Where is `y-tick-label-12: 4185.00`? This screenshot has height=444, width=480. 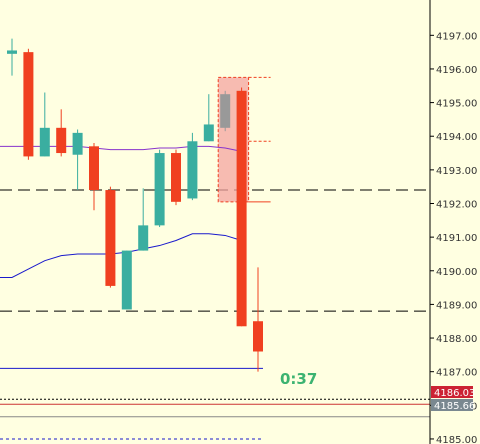 y-tick-label-12: 4185.00 is located at coordinates (456, 439).